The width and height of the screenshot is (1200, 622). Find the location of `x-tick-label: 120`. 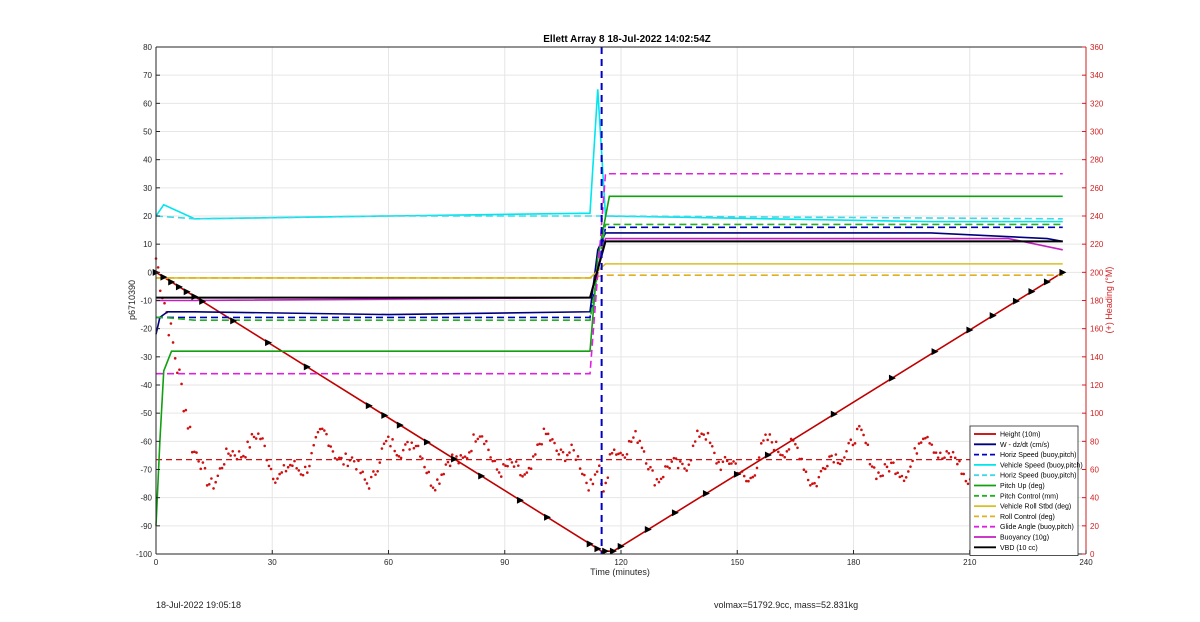

x-tick-label: 120 is located at coordinates (621, 562).